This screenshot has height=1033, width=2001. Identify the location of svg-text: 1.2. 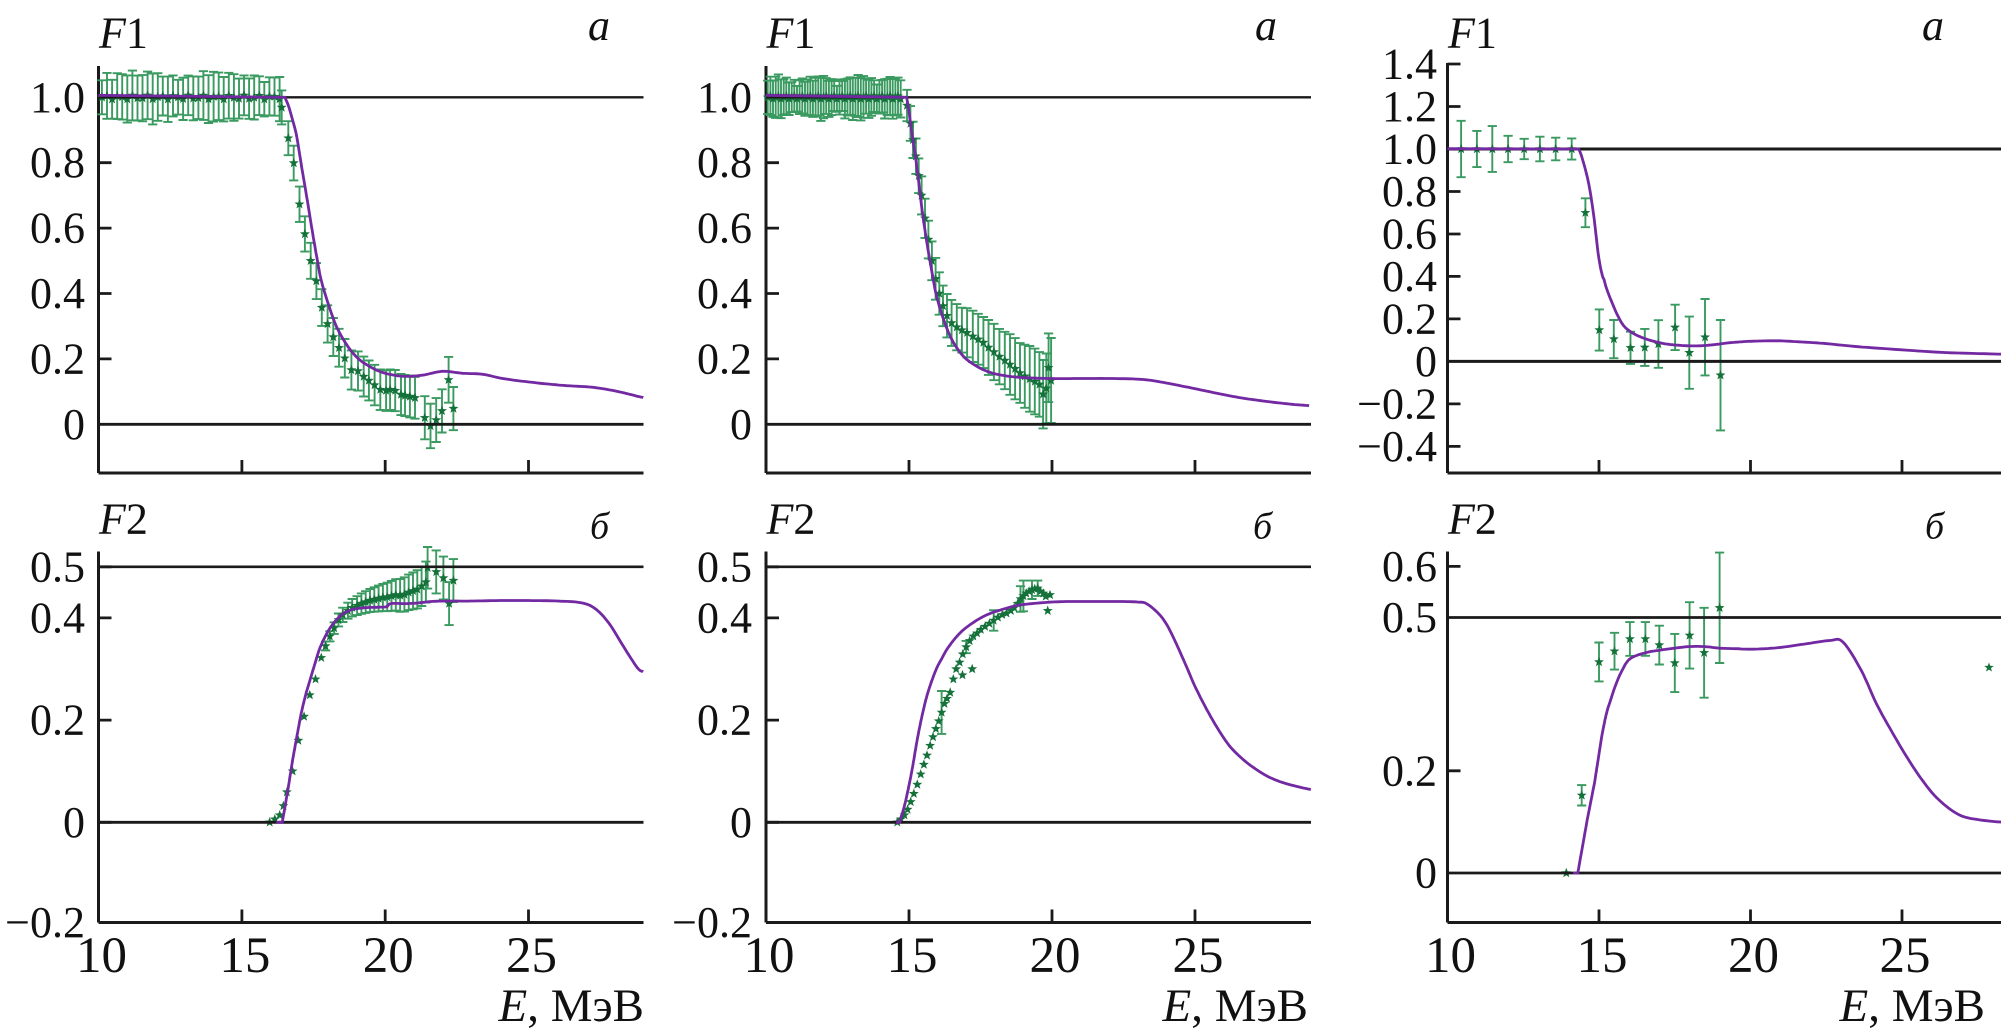
(1409, 106).